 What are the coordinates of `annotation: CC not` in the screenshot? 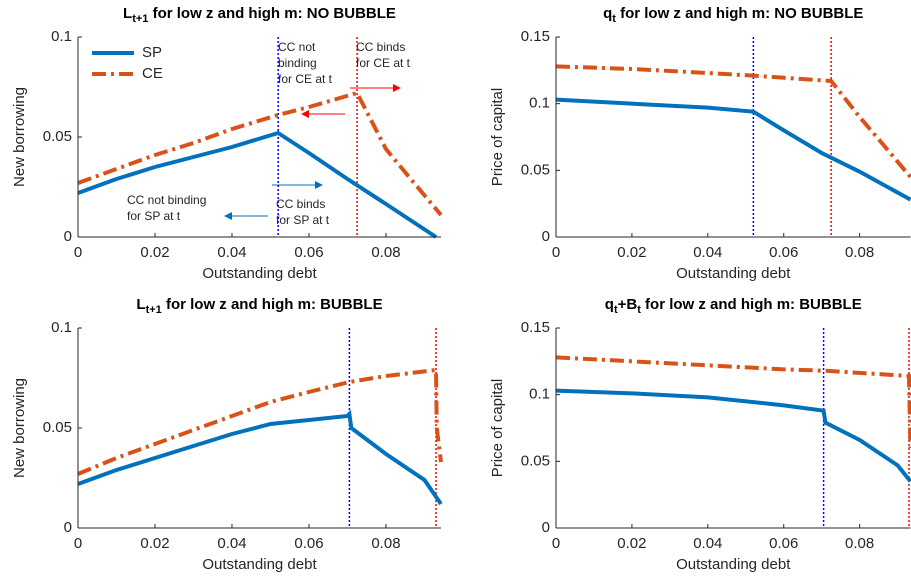 It's located at (297, 47).